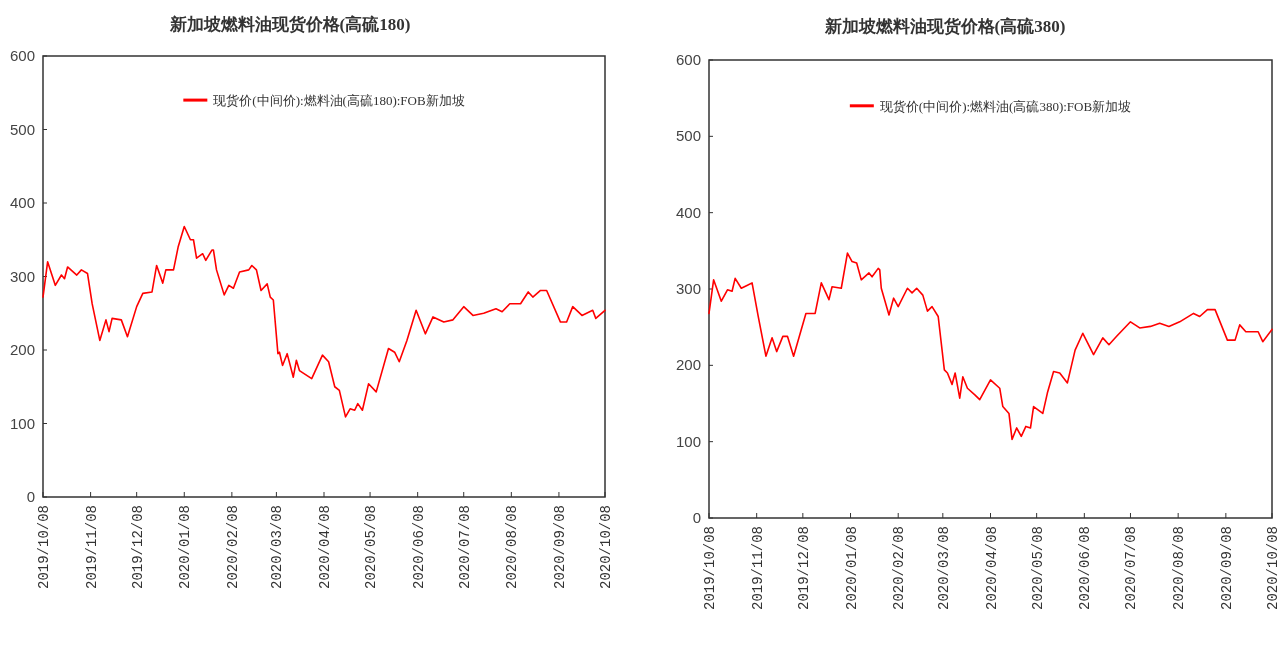 This screenshot has width=1285, height=659. What do you see at coordinates (944, 26) in the screenshot?
I see `chart-title: 新加坡燃料油现货价格(高硫380)` at bounding box center [944, 26].